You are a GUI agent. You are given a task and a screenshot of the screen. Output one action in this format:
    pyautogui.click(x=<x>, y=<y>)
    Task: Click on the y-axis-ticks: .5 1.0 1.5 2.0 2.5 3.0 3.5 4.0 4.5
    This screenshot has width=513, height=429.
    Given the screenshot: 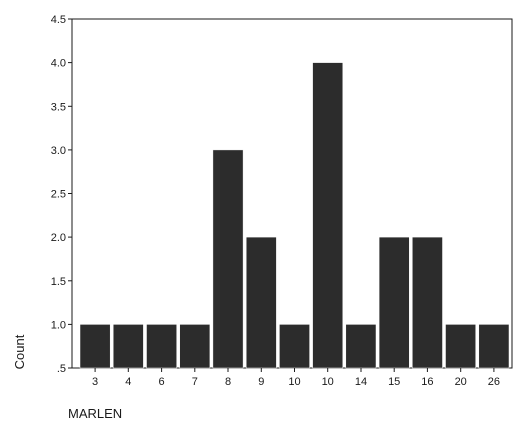 What is the action you would take?
    pyautogui.click(x=61, y=194)
    